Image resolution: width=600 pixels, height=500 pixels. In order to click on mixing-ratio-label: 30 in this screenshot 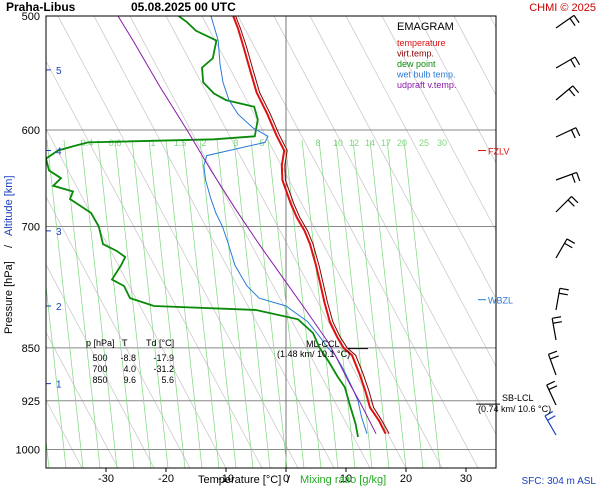, I will do `click(442, 143)`.